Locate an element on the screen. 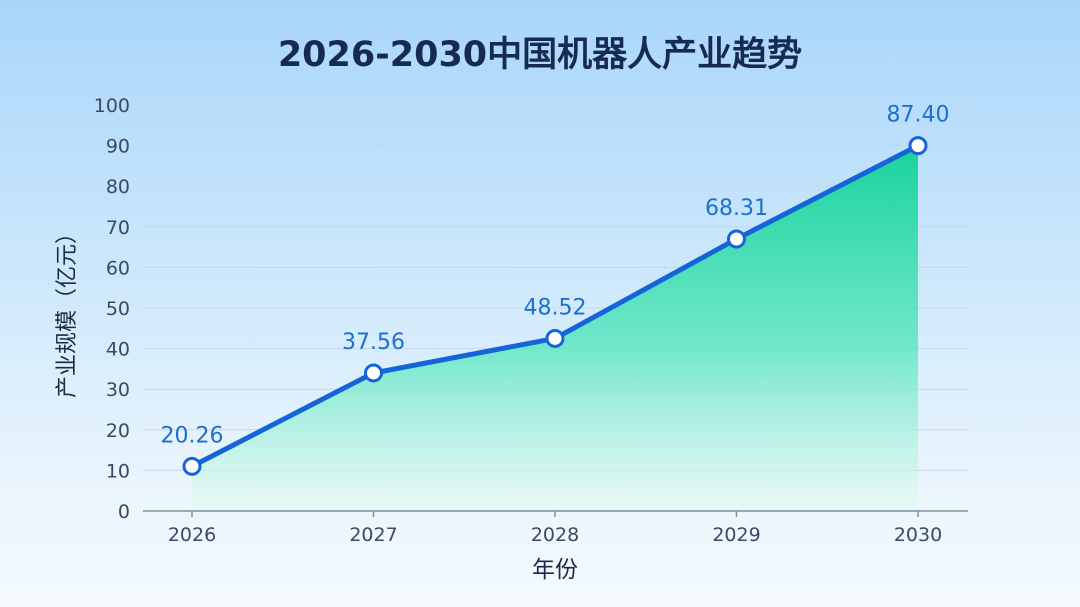  axes is located at coordinates (555, 513).